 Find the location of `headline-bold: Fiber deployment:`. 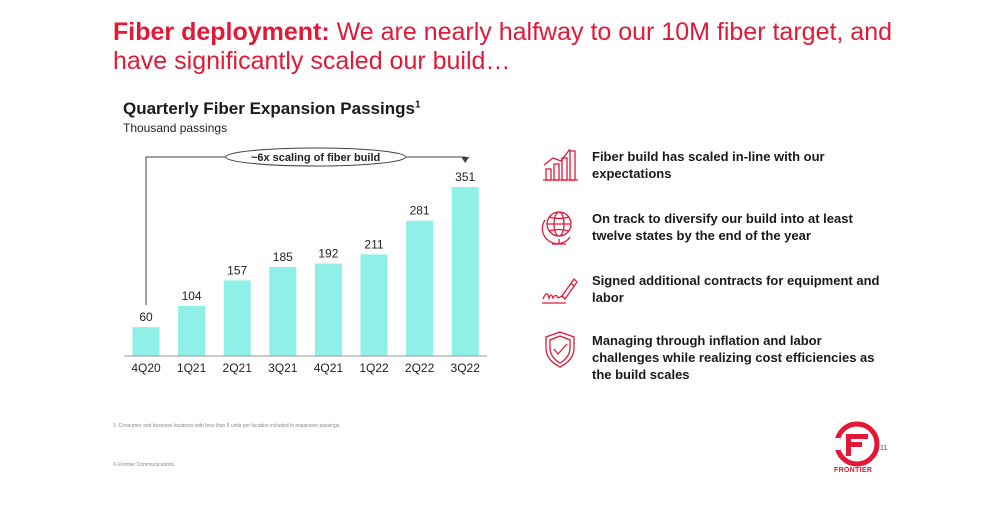

headline-bold: Fiber deployment: is located at coordinates (221, 32).